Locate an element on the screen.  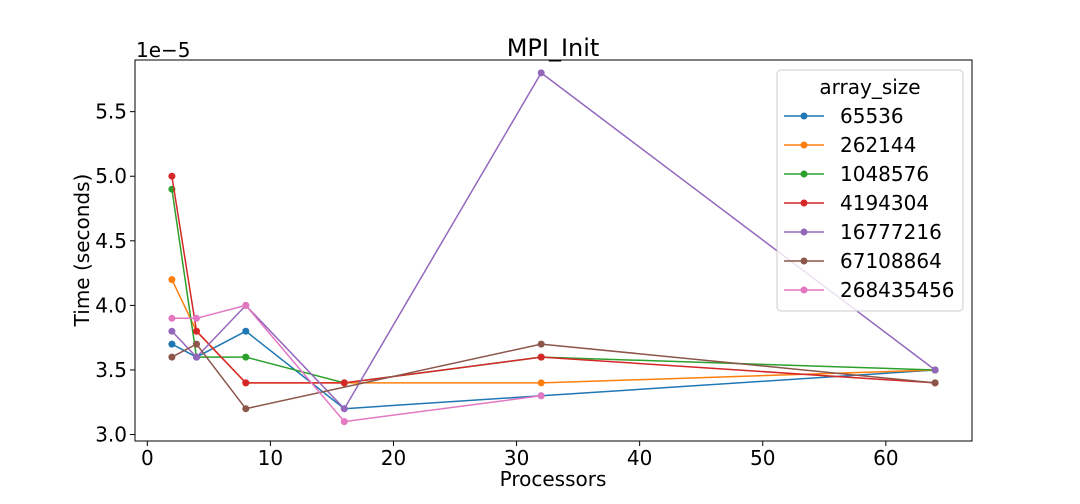
y-tick-label: 3.0 is located at coordinates (111, 435).